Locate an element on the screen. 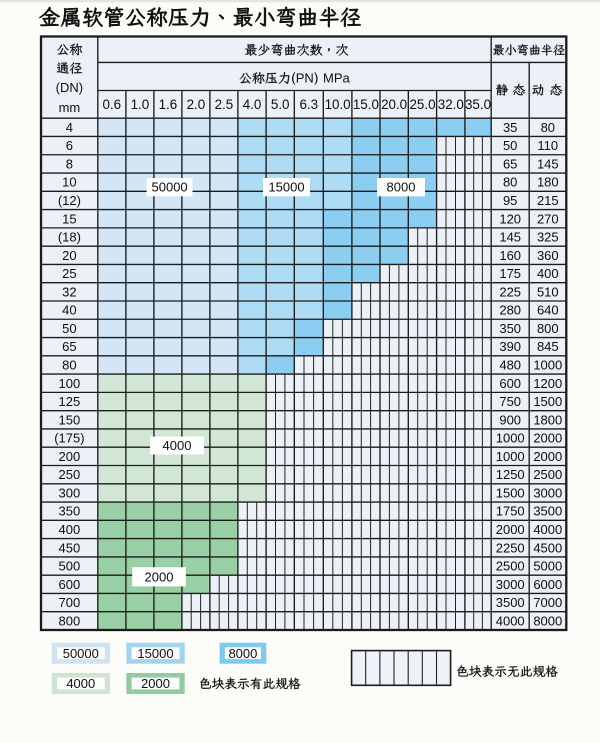  svg-text: 1200 is located at coordinates (547, 383).